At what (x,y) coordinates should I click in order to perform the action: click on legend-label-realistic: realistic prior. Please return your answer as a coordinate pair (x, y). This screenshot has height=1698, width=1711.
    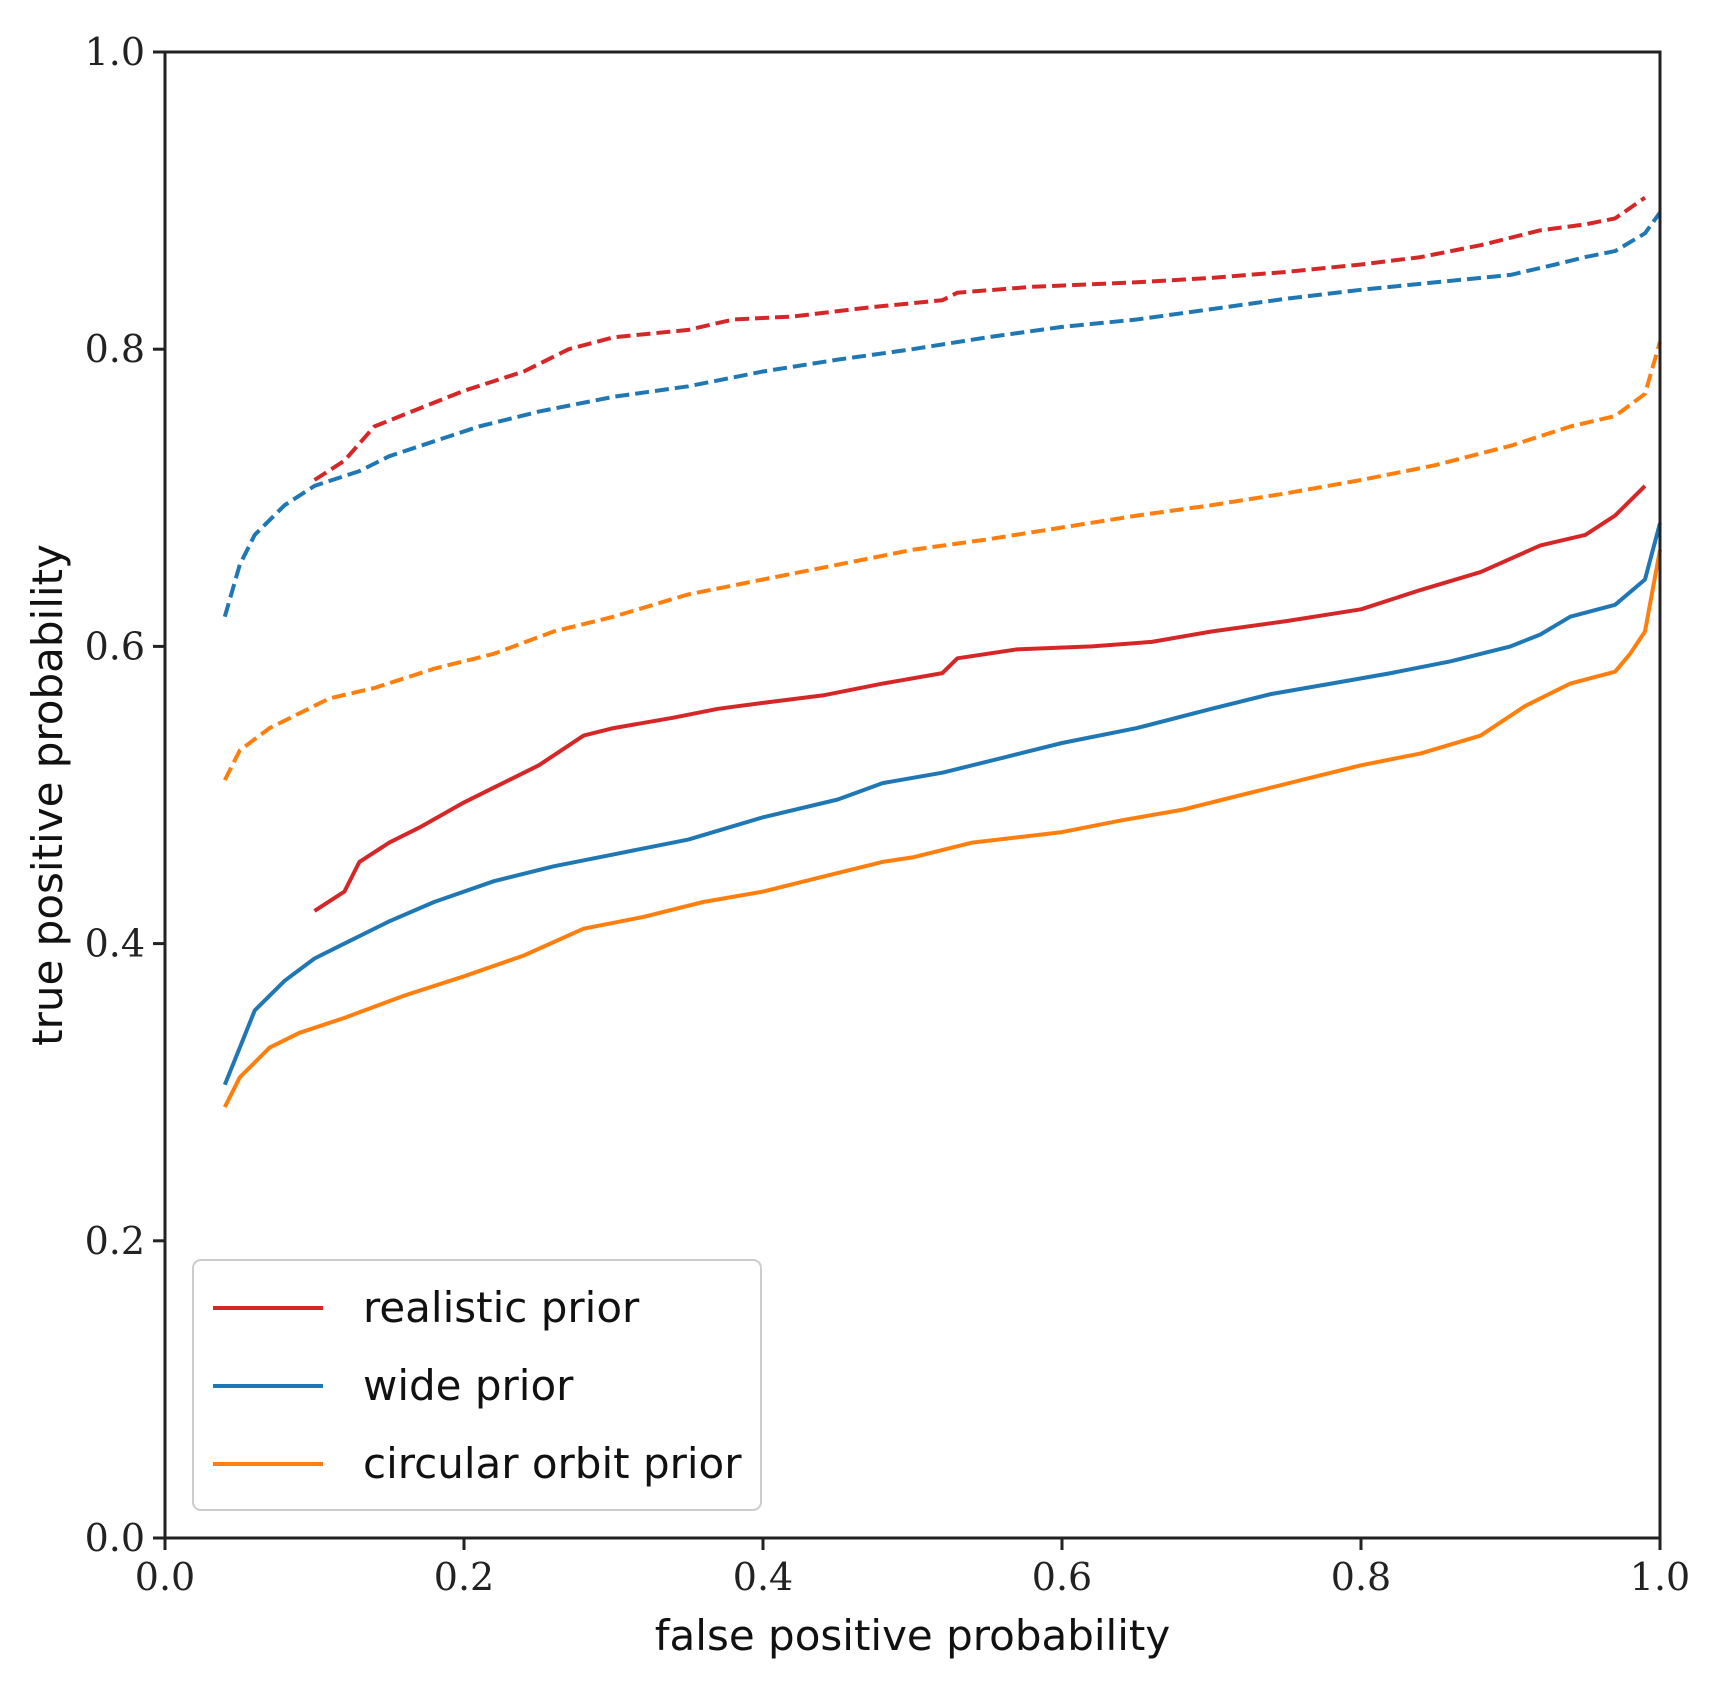
    Looking at the image, I should click on (501, 1307).